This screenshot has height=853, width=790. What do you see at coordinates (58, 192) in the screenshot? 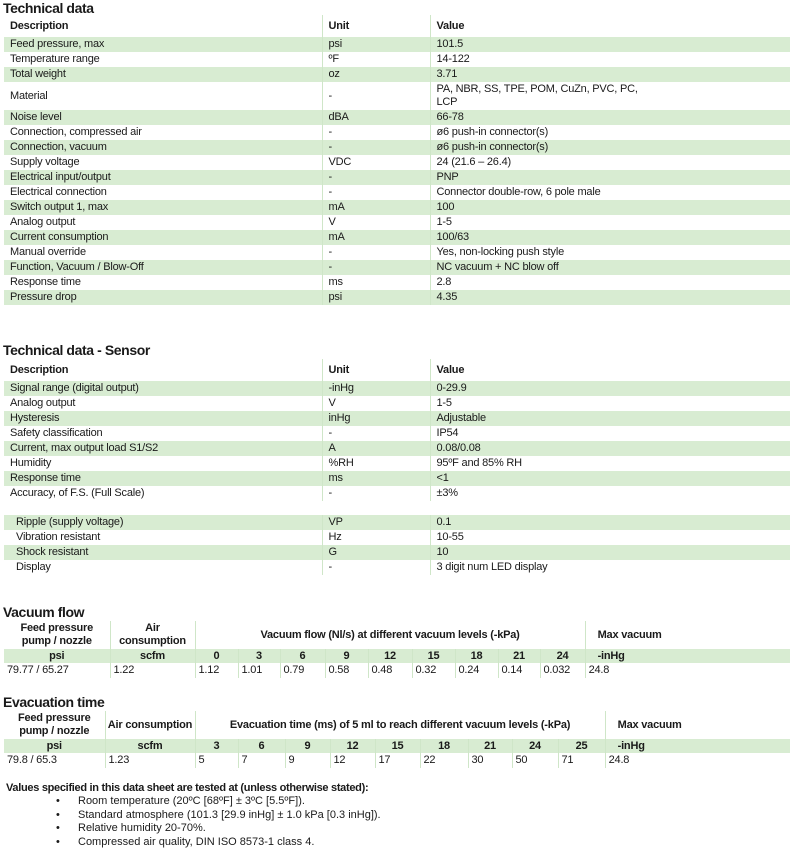
I see `cell-description: Electrical connection` at bounding box center [58, 192].